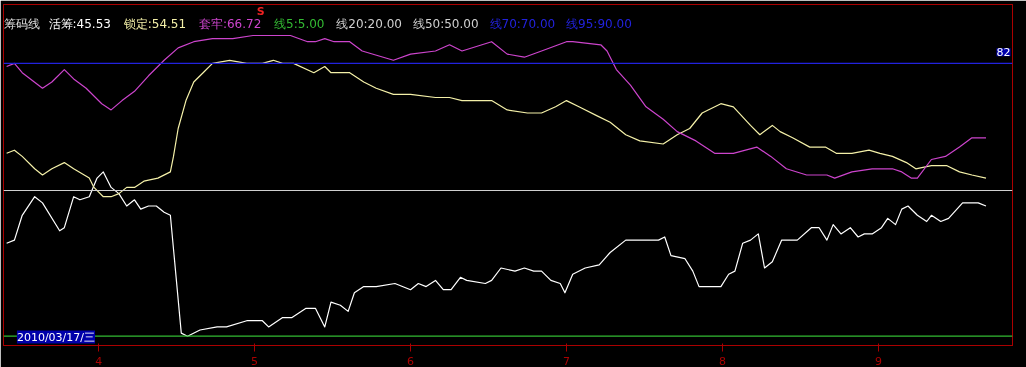 Image resolution: width=1026 pixels, height=367 pixels. I want to click on text: 活筹:45.53, so click(79, 23).